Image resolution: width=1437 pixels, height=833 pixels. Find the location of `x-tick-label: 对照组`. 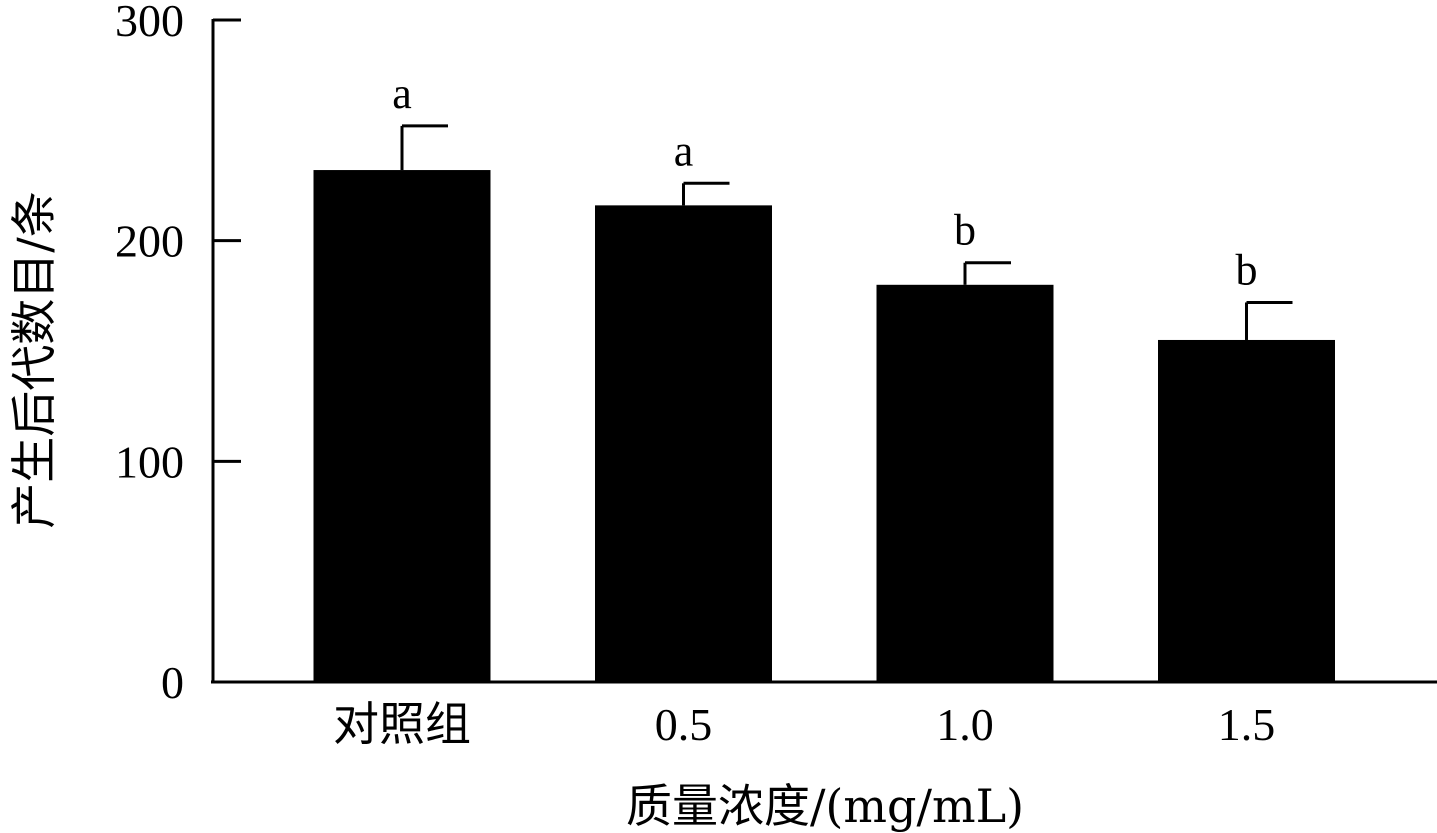

x-tick-label: 对照组 is located at coordinates (402, 724).